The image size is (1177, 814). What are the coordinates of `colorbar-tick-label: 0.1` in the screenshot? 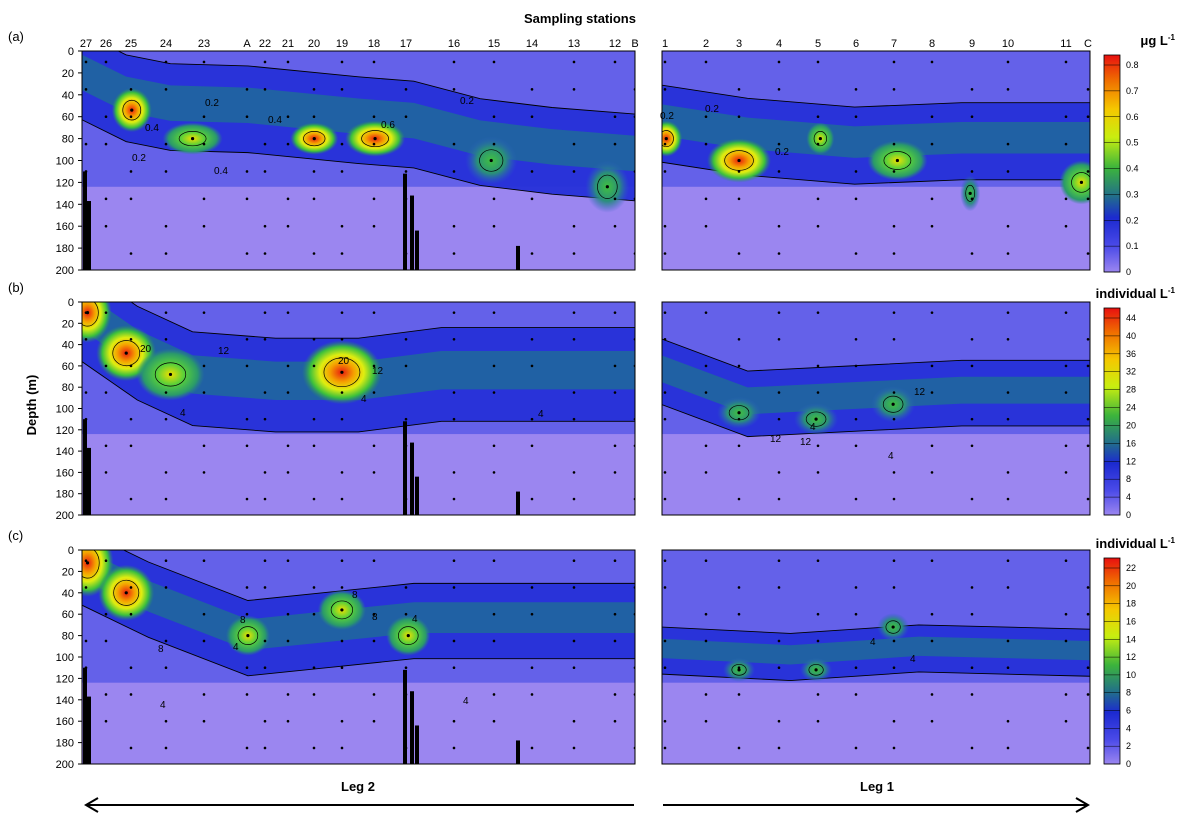 It's located at (1132, 246).